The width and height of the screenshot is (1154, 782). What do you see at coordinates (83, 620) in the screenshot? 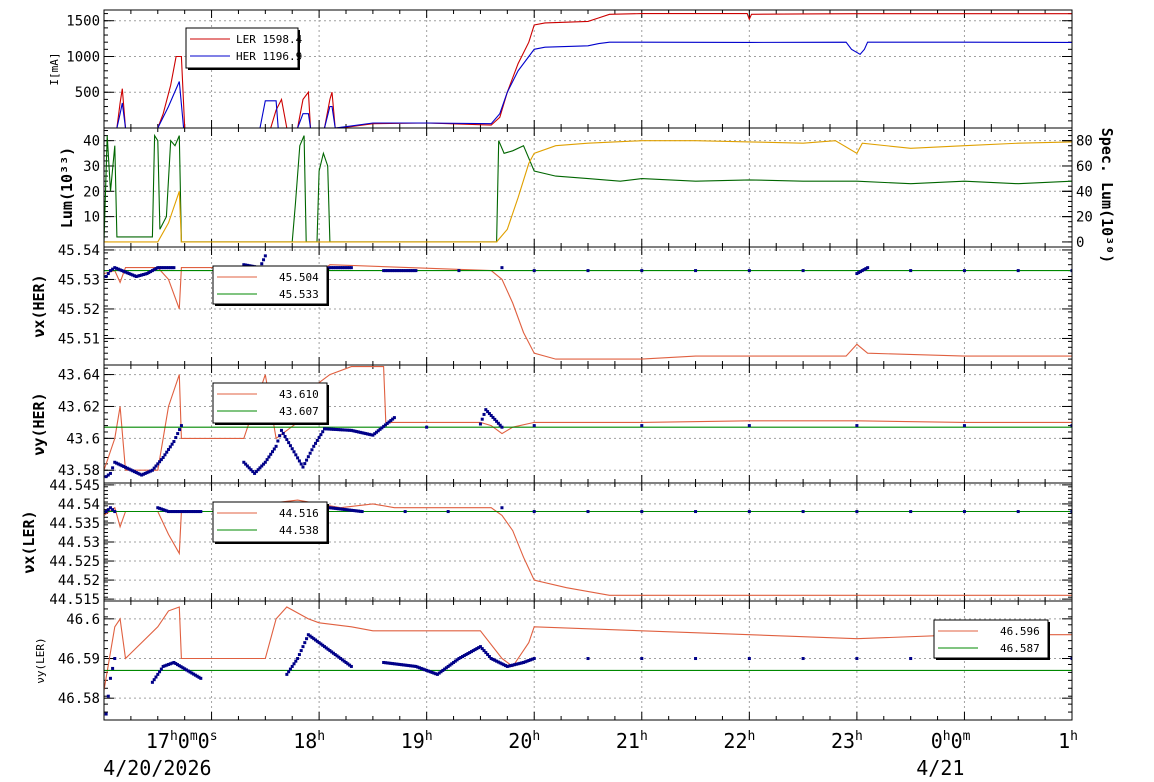
I see `y-tick-label: 46.6` at bounding box center [83, 620].